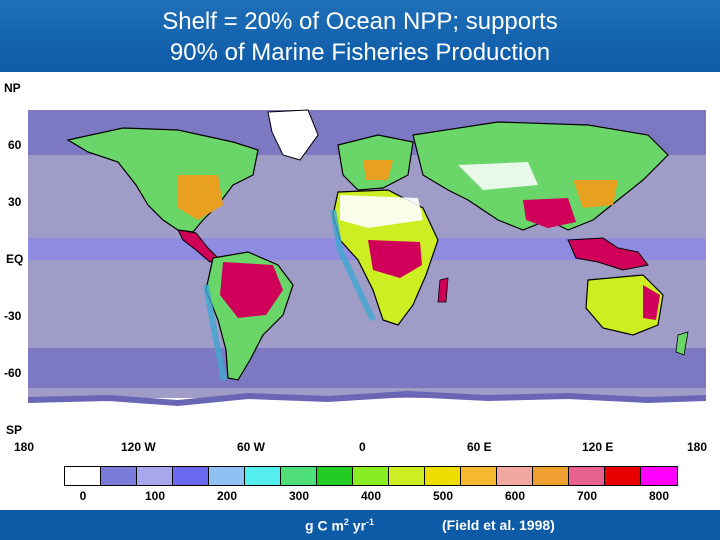 This screenshot has height=540, width=720. I want to click on lat-label-60n: 60, so click(15, 145).